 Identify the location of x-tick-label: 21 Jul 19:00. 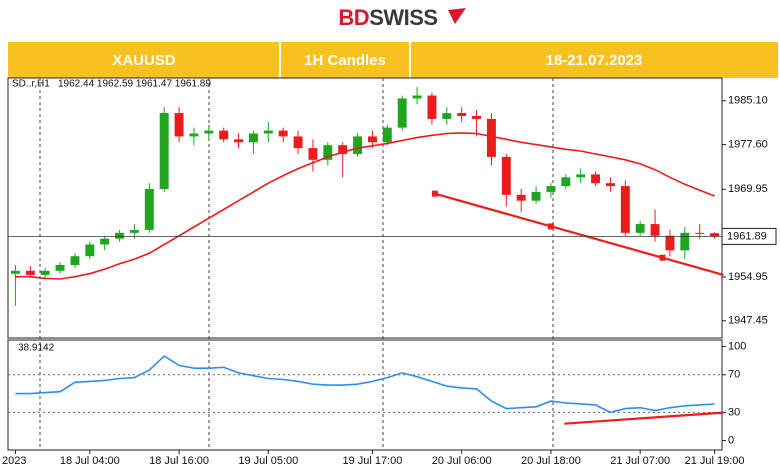
(715, 461).